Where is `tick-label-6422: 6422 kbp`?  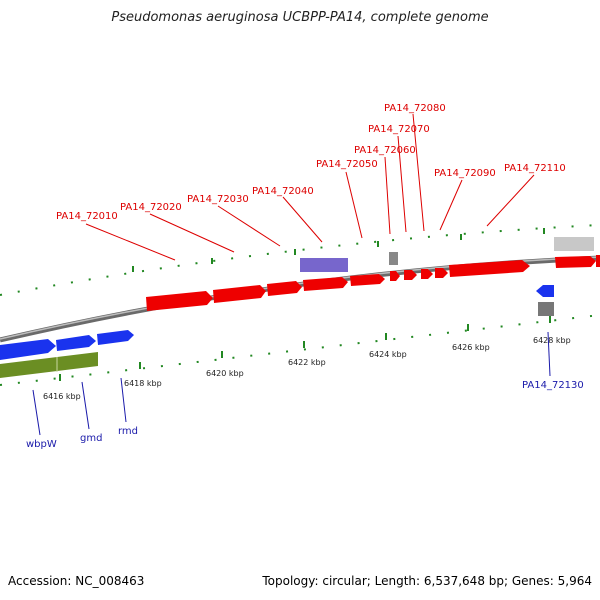 tick-label-6422: 6422 kbp is located at coordinates (307, 362).